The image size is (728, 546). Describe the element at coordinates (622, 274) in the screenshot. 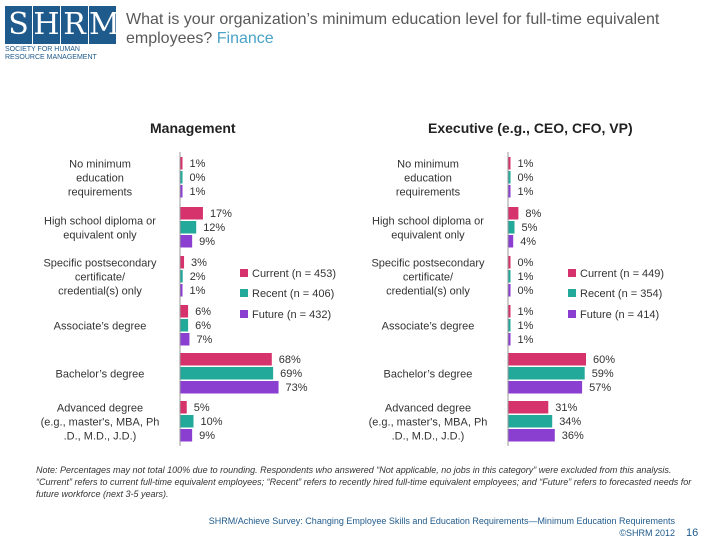

I see `executive-legend-label: Current (n = 449)` at that location.